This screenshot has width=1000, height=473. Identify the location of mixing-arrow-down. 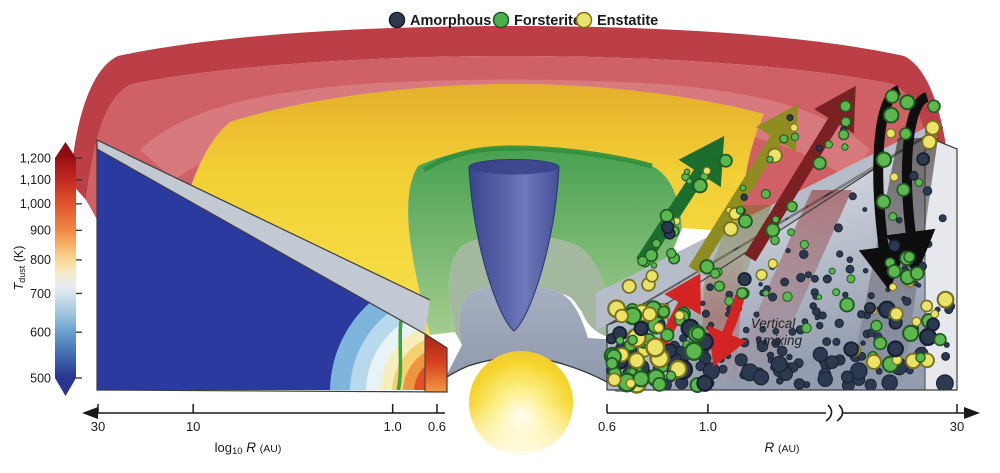
(727, 330).